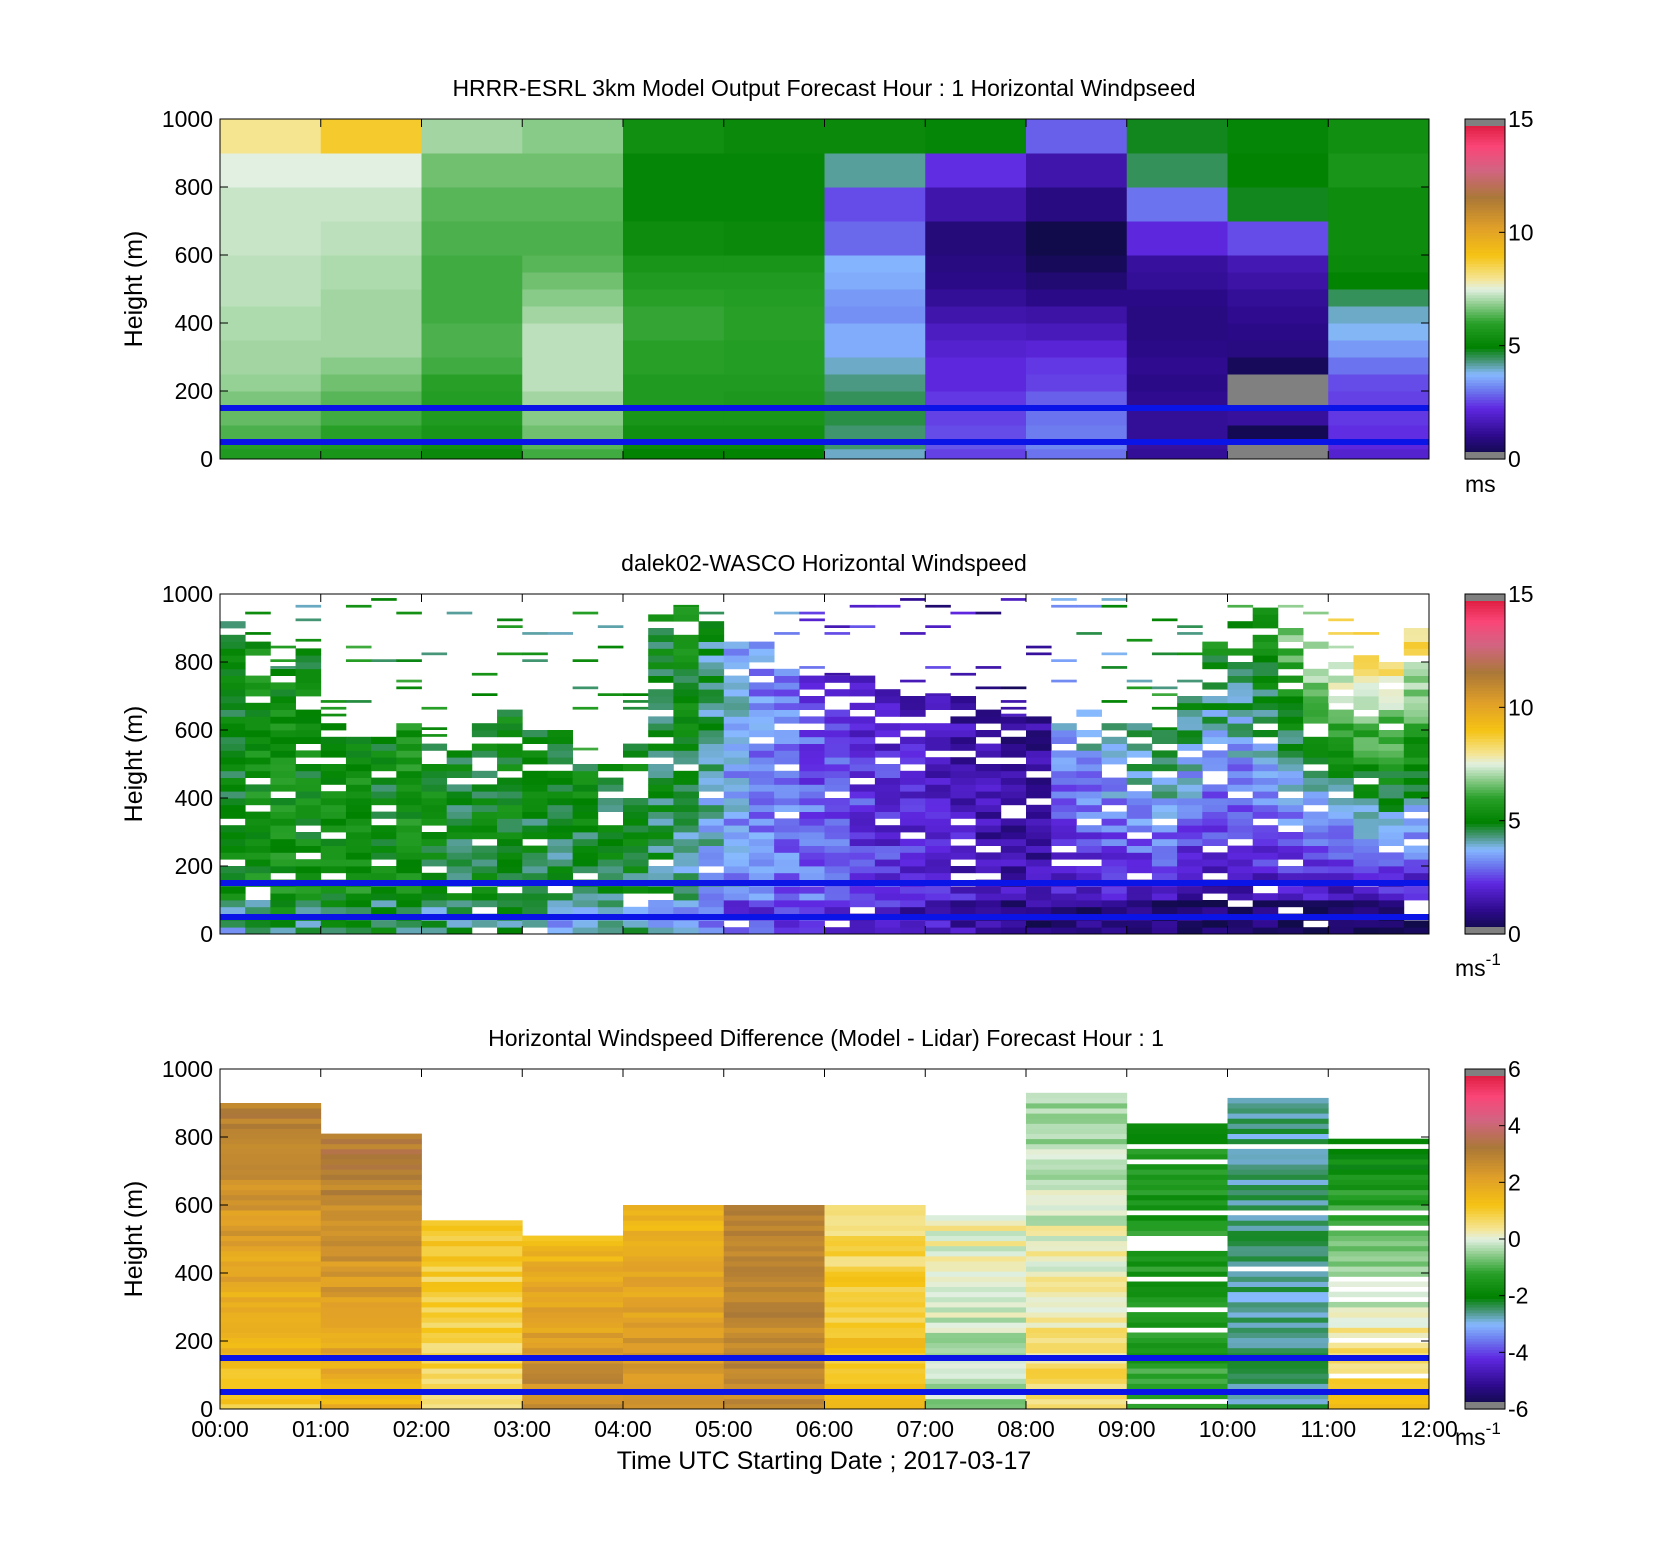 The width and height of the screenshot is (1680, 1561). I want to click on y-tick-label: 200, so click(194, 1341).